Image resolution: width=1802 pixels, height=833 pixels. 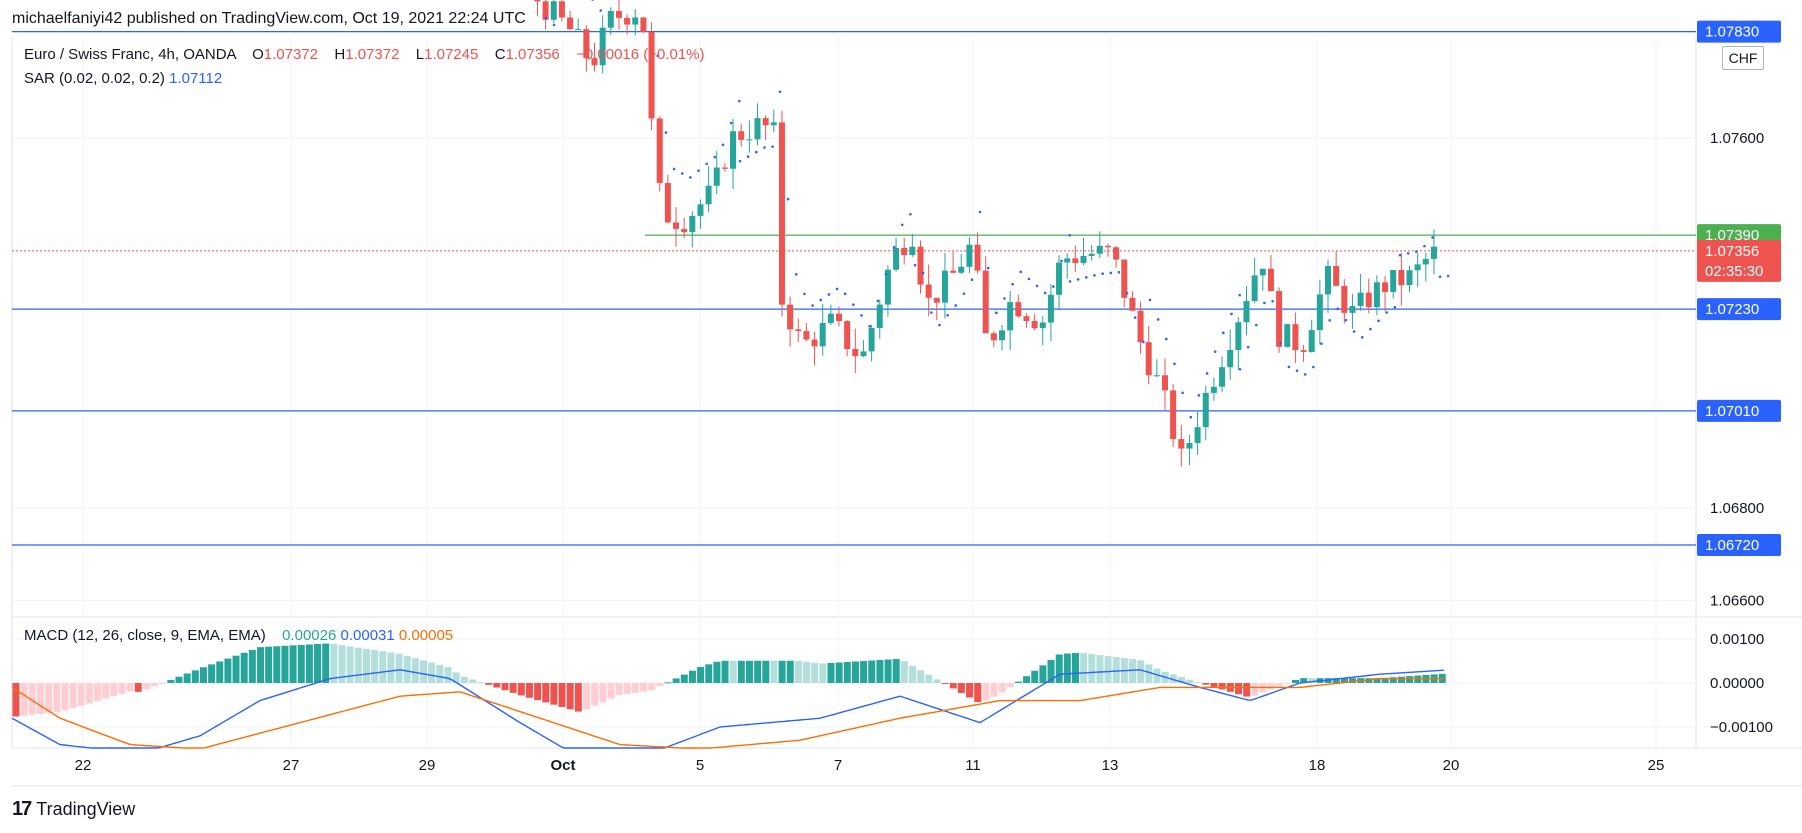 What do you see at coordinates (22, 809) in the screenshot?
I see `tradingview-logo-icon: 17` at bounding box center [22, 809].